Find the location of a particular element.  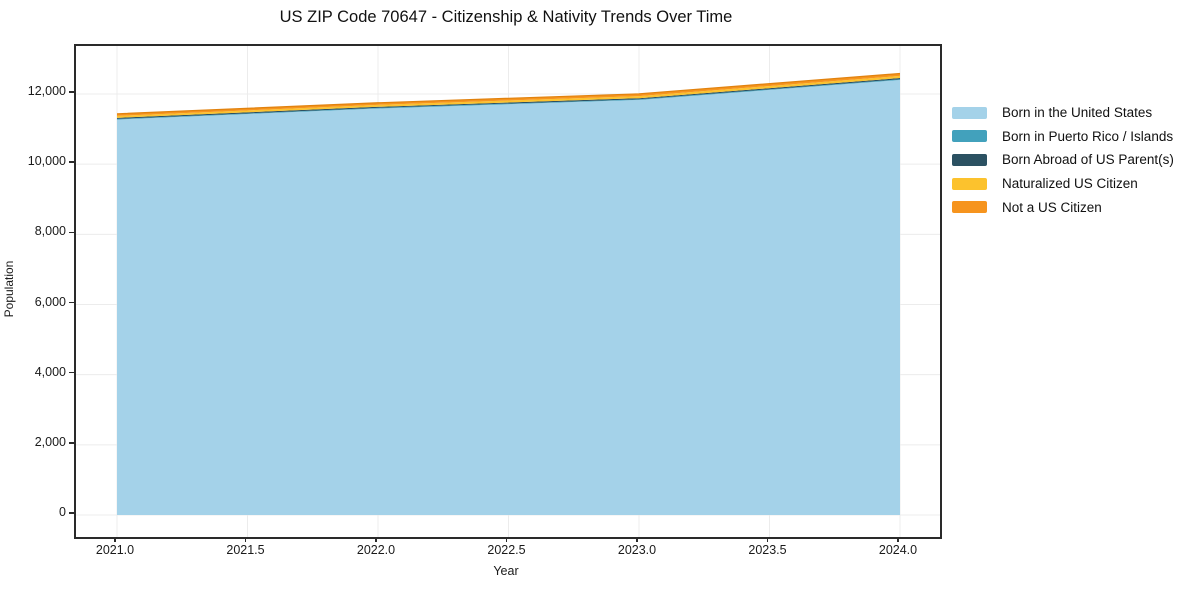

legend-item-not-a-us-citizen: Not a US Citizen is located at coordinates (1063, 207).